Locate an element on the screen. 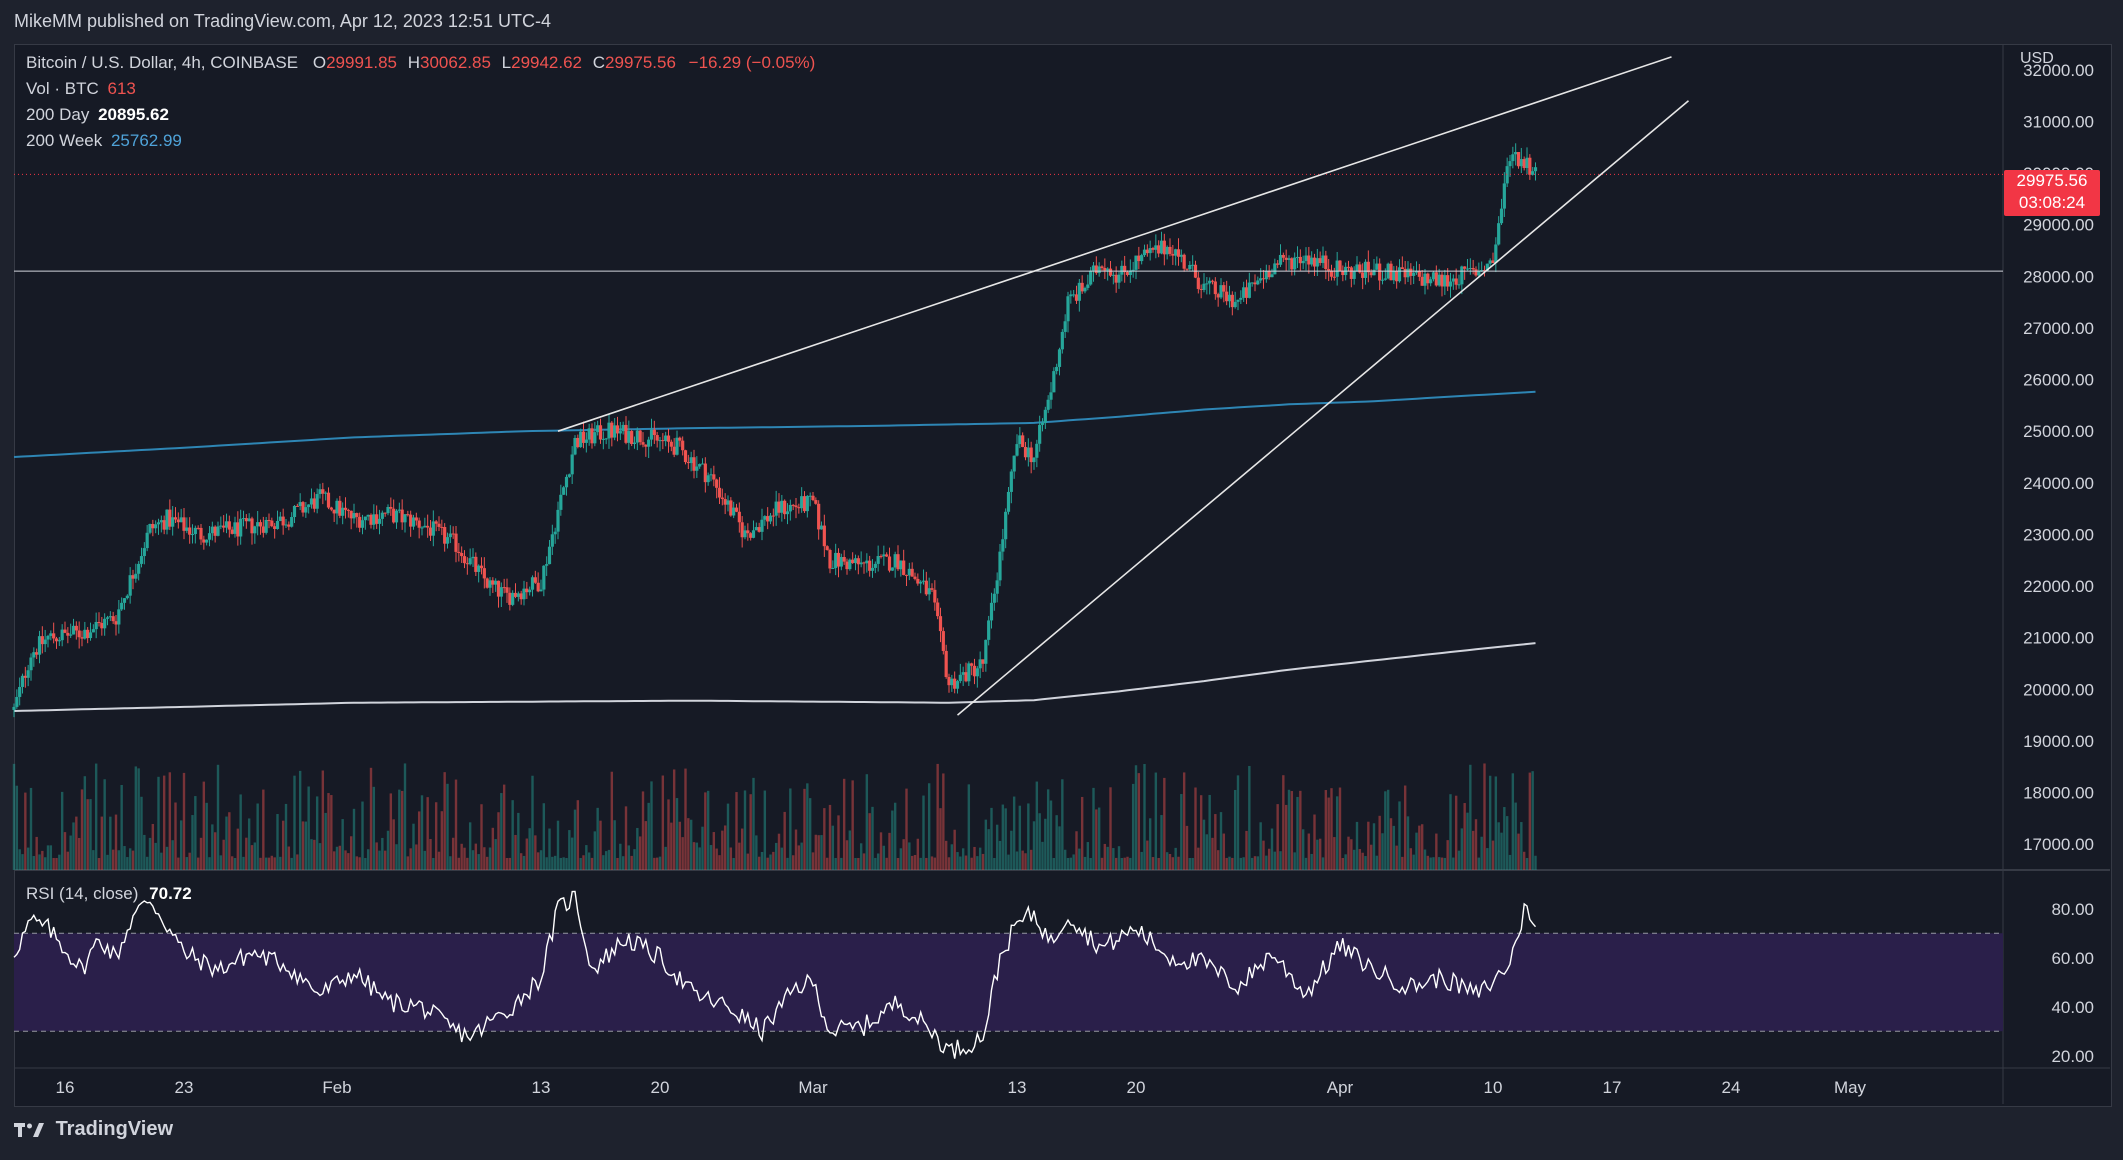 This screenshot has width=2123, height=1160. ma200w-legend: 200 Week 25762.99 is located at coordinates (104, 141).